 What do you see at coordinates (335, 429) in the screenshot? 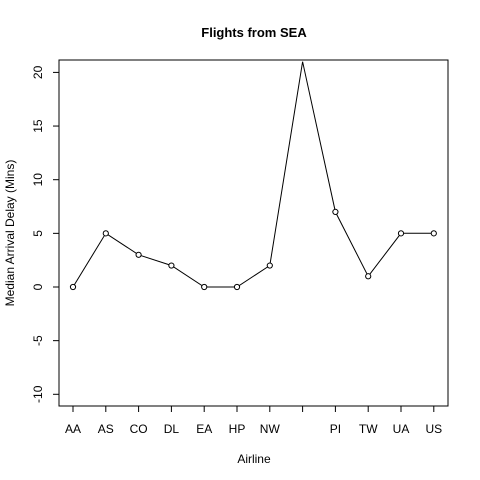
I see `x-tick-label: PI` at bounding box center [335, 429].